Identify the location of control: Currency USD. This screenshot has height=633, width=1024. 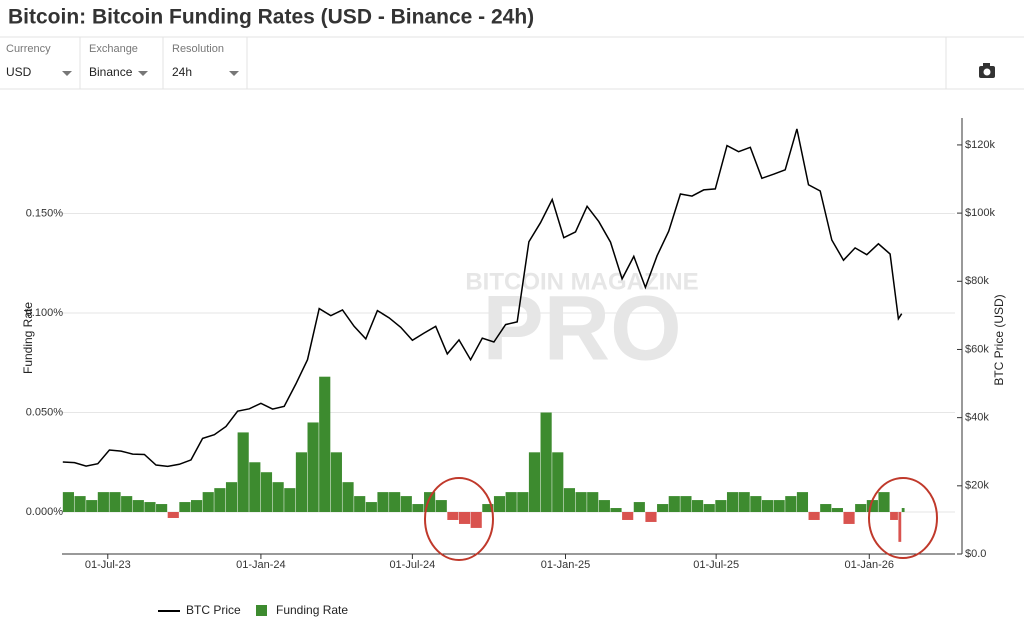
(39, 61).